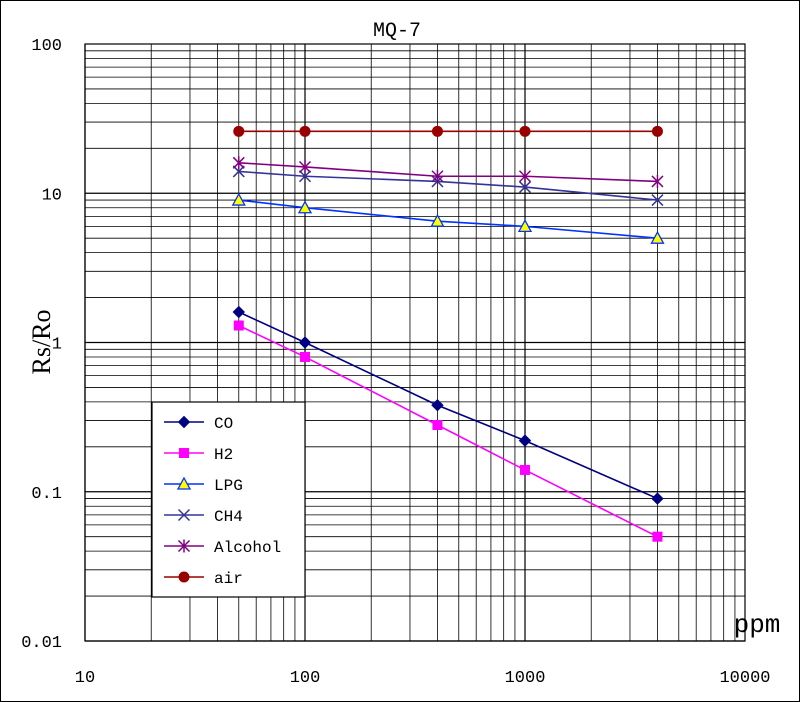 The height and width of the screenshot is (702, 800). I want to click on legend-box, so click(228, 499).